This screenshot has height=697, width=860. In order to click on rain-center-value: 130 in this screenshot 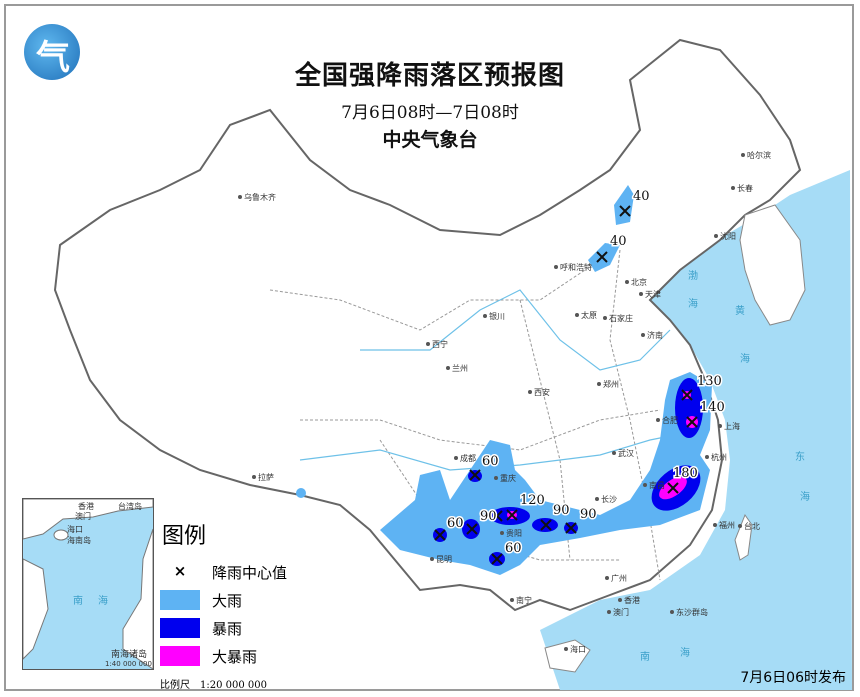, I will do `click(709, 381)`.